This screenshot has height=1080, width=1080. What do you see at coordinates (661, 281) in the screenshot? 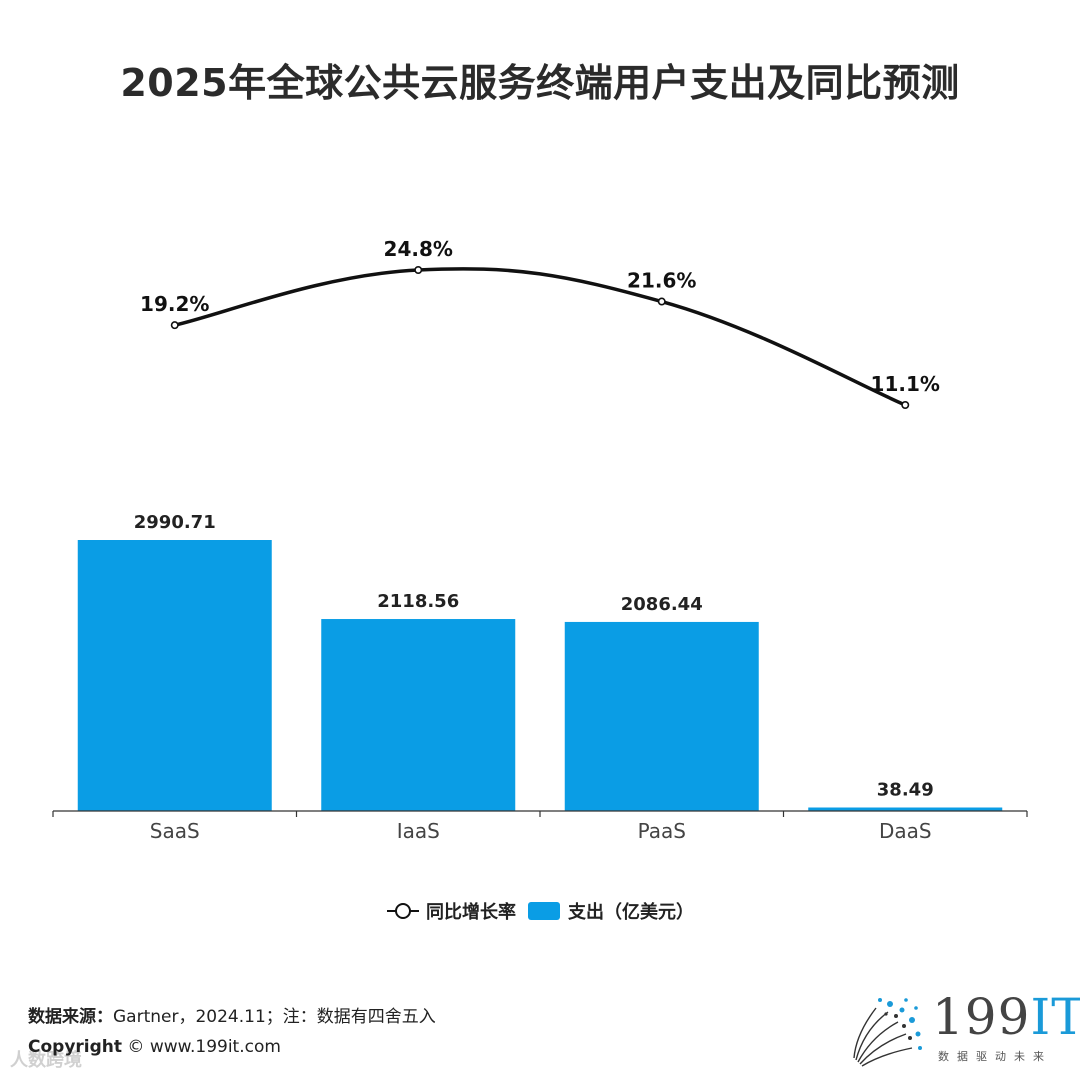
I see `growth-value-label: 21.6%` at bounding box center [661, 281].